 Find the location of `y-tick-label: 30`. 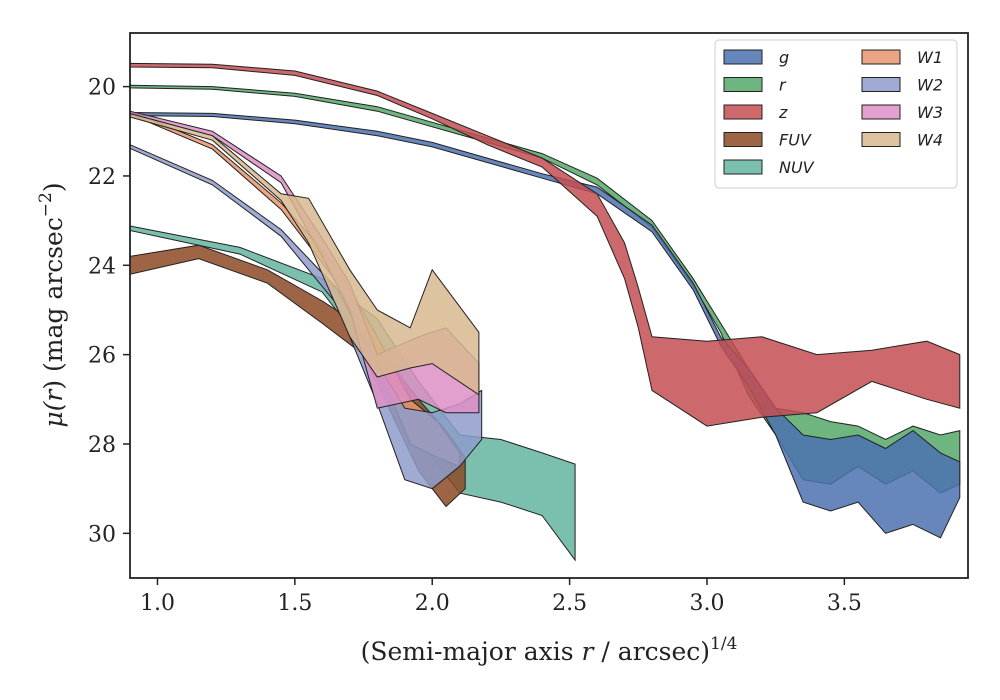

y-tick-label: 30 is located at coordinates (102, 534).